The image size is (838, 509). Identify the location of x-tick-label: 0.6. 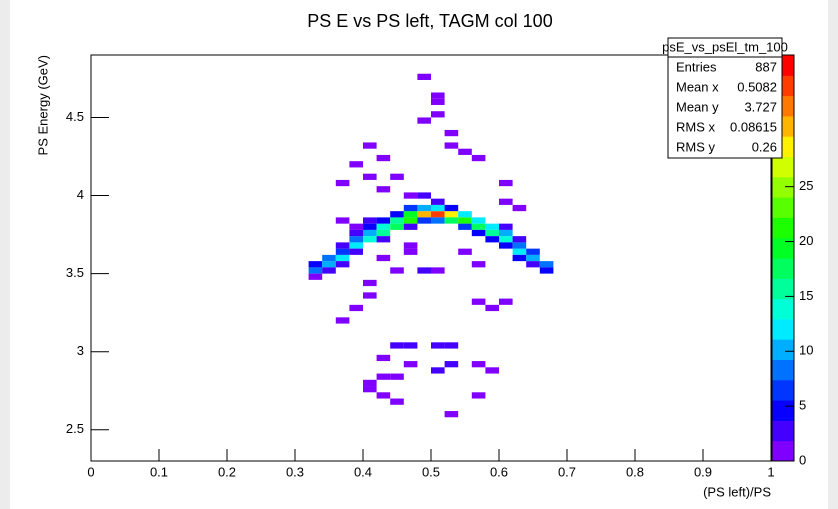
(499, 471).